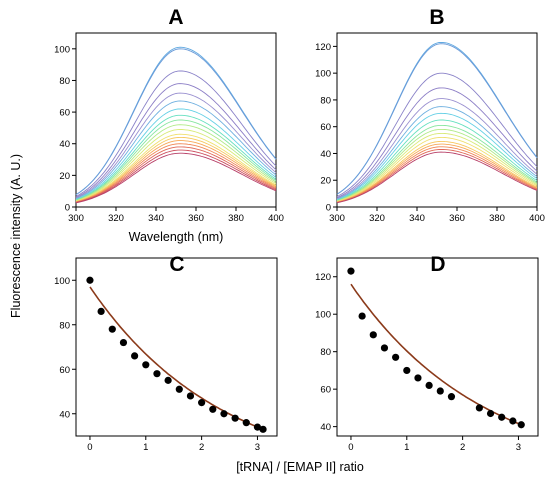 The width and height of the screenshot is (550, 479). Describe the element at coordinates (325, 390) in the screenshot. I see `panel-d-ytick-label-1: 60` at that location.